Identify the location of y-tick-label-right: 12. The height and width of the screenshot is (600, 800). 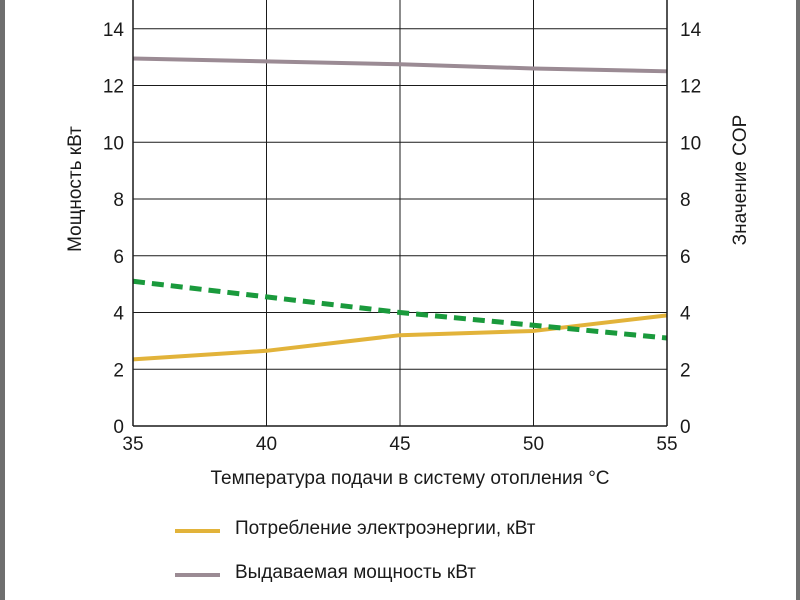
(690, 87).